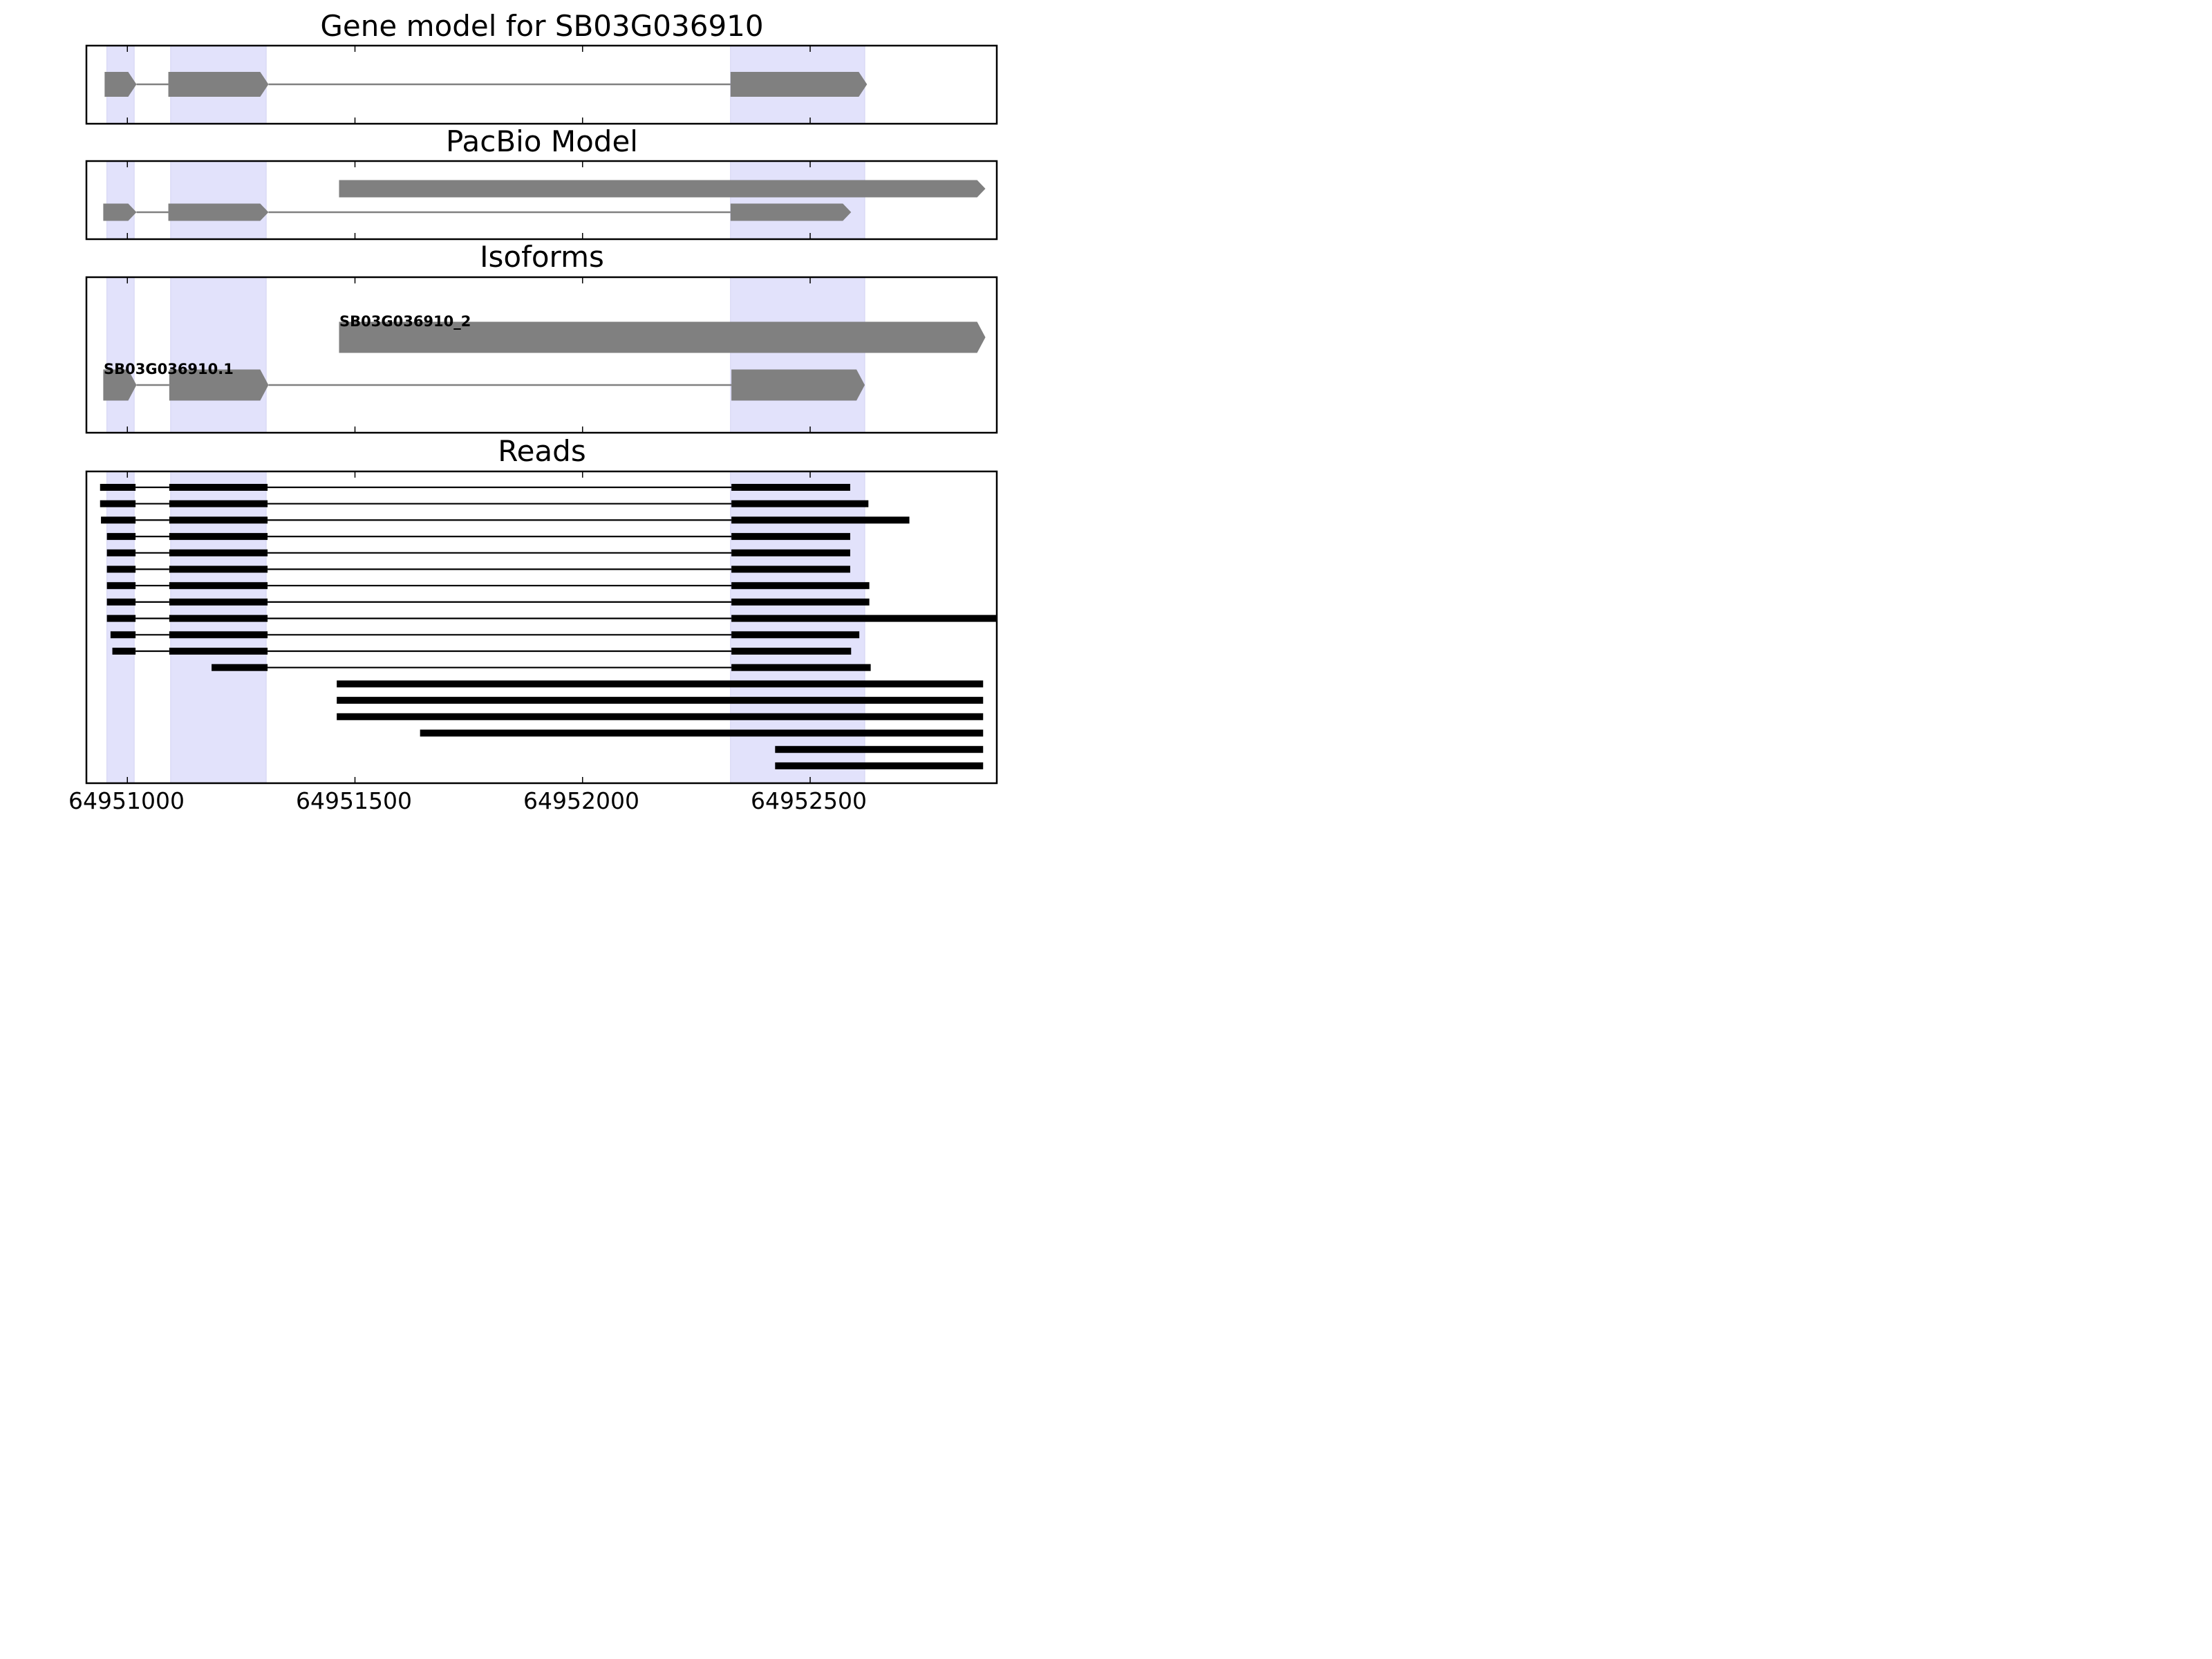 This screenshot has width=2212, height=1659. I want to click on x-tick-label: 64951000, so click(126, 800).